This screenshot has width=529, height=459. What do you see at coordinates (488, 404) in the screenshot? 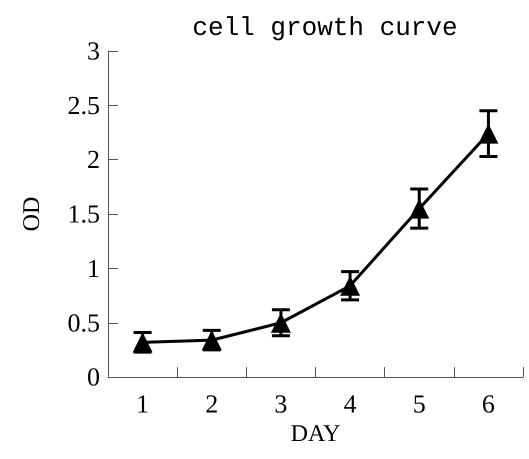
I see `x-tick-label: 6` at bounding box center [488, 404].